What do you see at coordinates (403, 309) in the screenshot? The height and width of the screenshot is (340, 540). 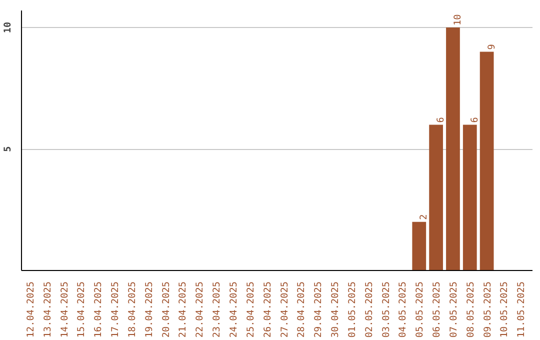 I see `x-tick-label: 04.05.2025` at bounding box center [403, 309].